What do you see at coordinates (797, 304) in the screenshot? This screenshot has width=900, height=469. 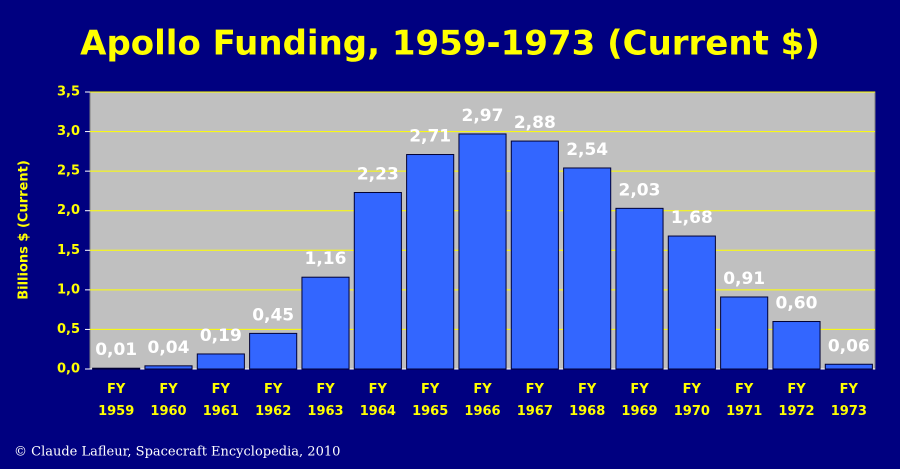 I see `data-label: 0,60` at bounding box center [797, 304].